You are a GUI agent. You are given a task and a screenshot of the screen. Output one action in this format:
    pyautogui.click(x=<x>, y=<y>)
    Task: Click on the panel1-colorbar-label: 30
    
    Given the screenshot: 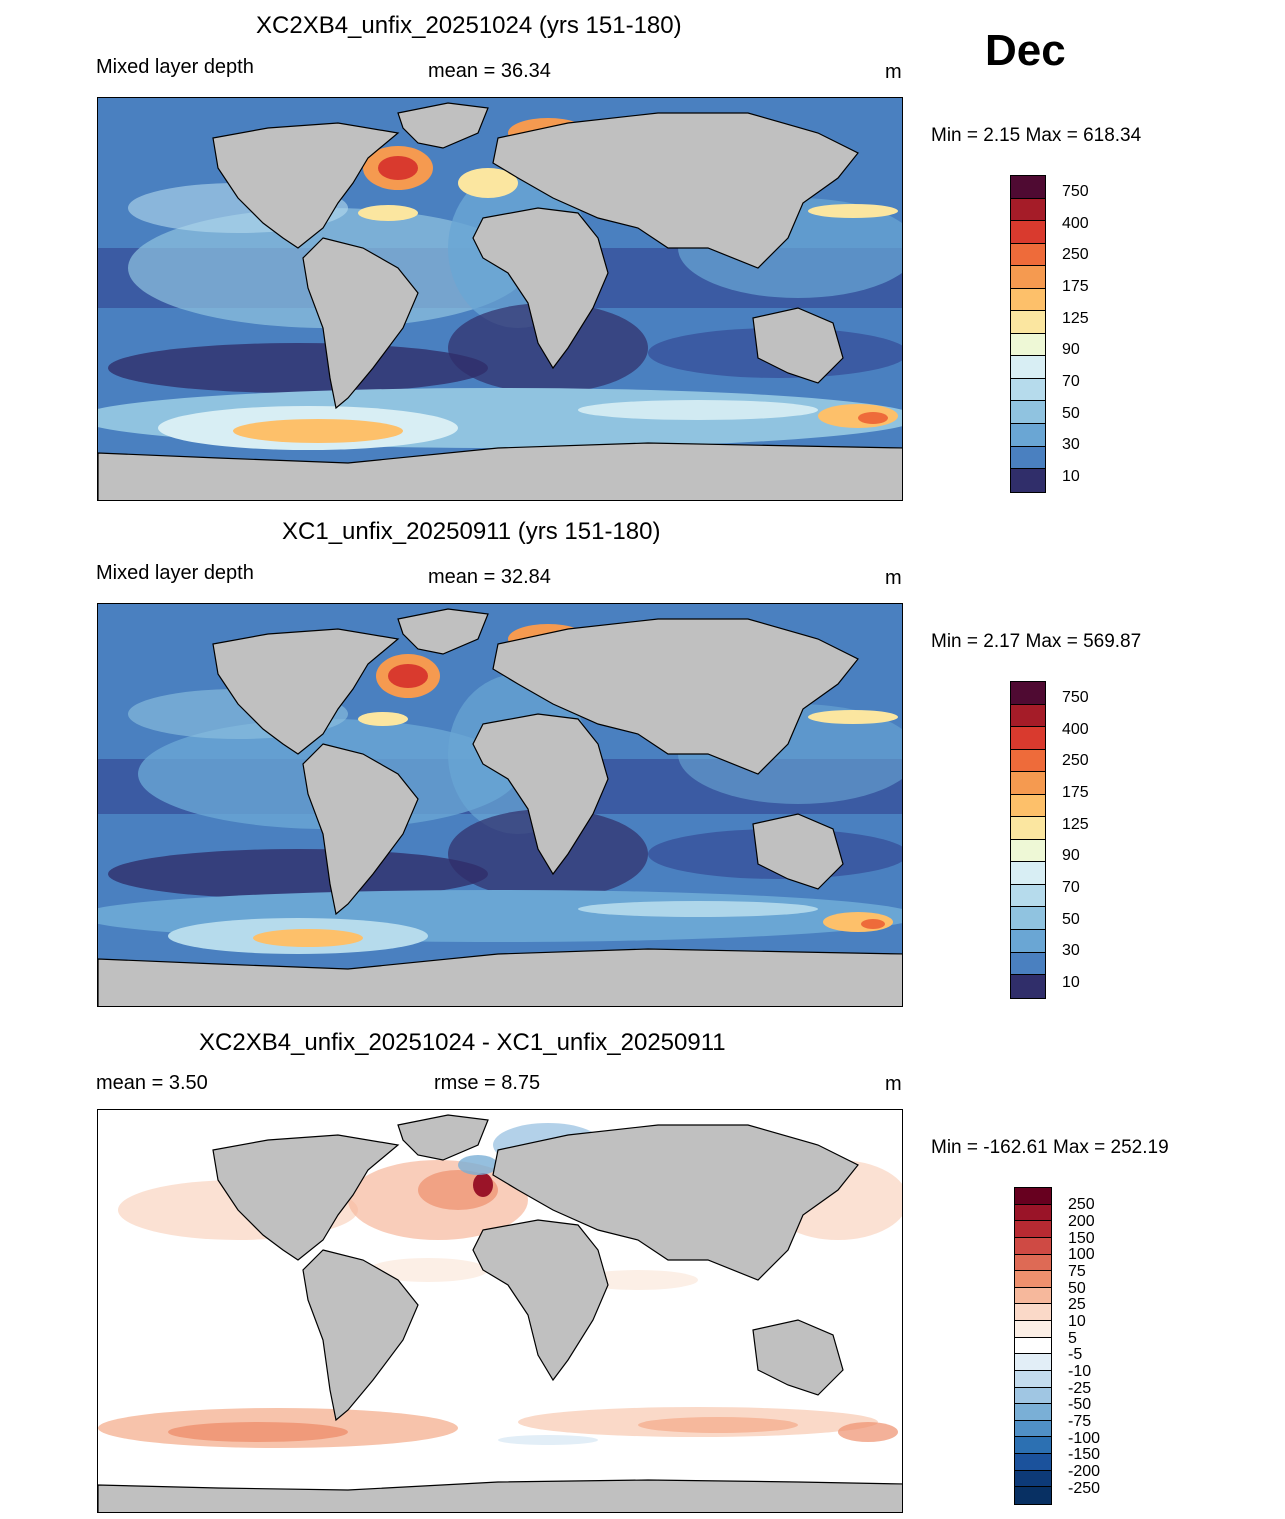 What is the action you would take?
    pyautogui.click(x=1071, y=444)
    